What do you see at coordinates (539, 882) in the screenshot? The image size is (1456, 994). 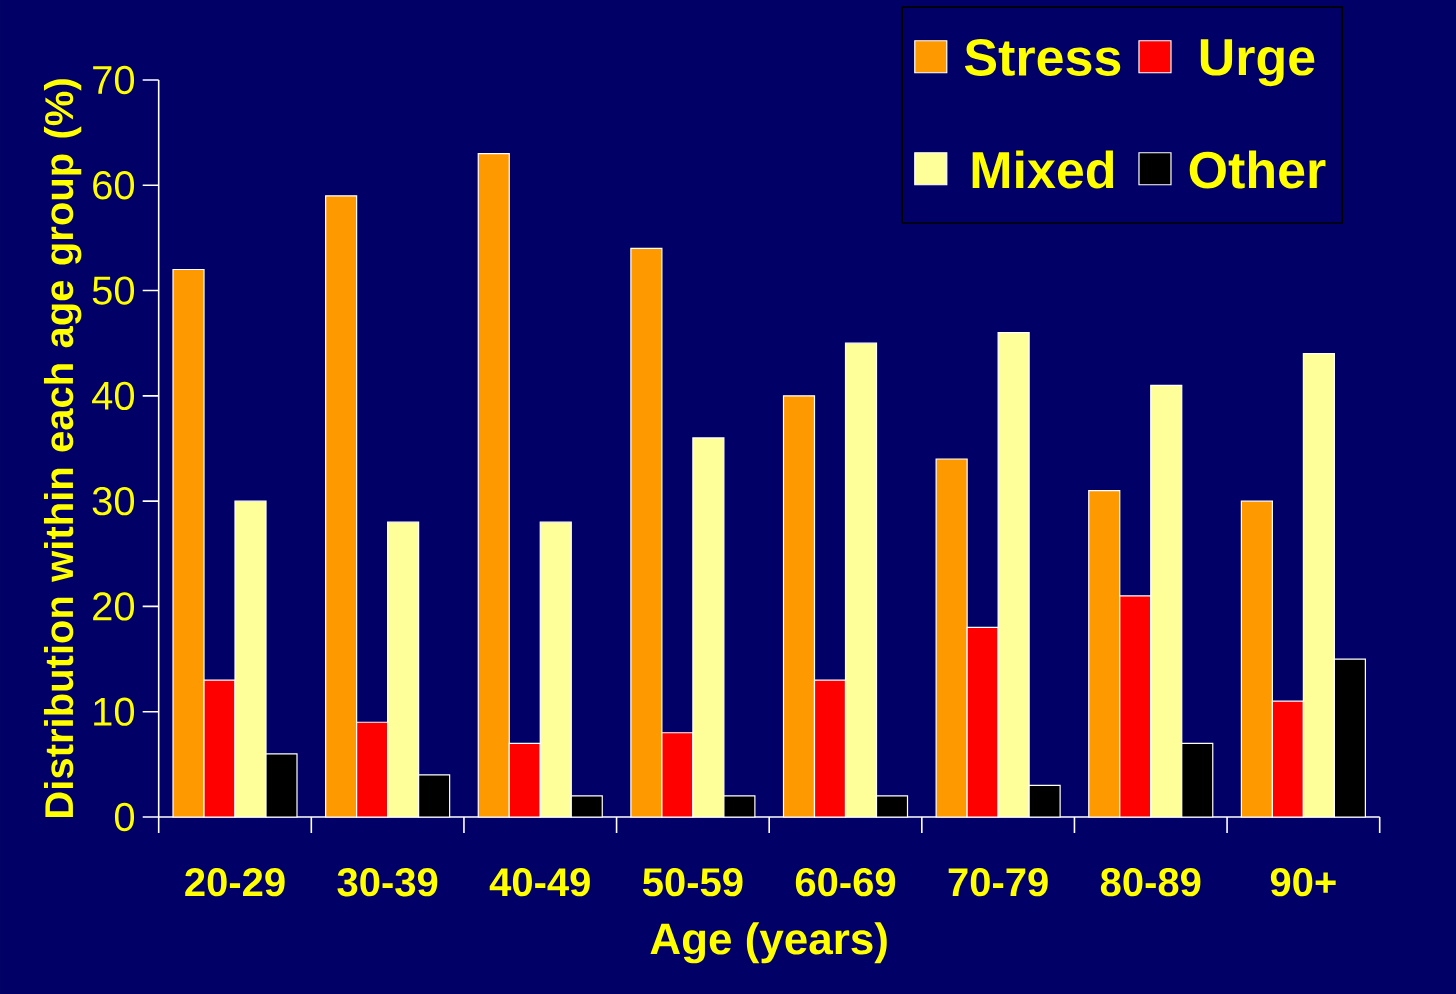 I see `x-tick-label: 40-49` at bounding box center [539, 882].